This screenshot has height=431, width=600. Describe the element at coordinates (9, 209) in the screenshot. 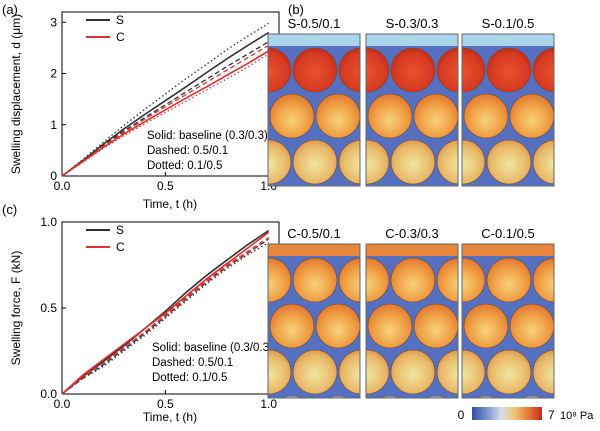

I see `panel-label-c: (c)` at that location.